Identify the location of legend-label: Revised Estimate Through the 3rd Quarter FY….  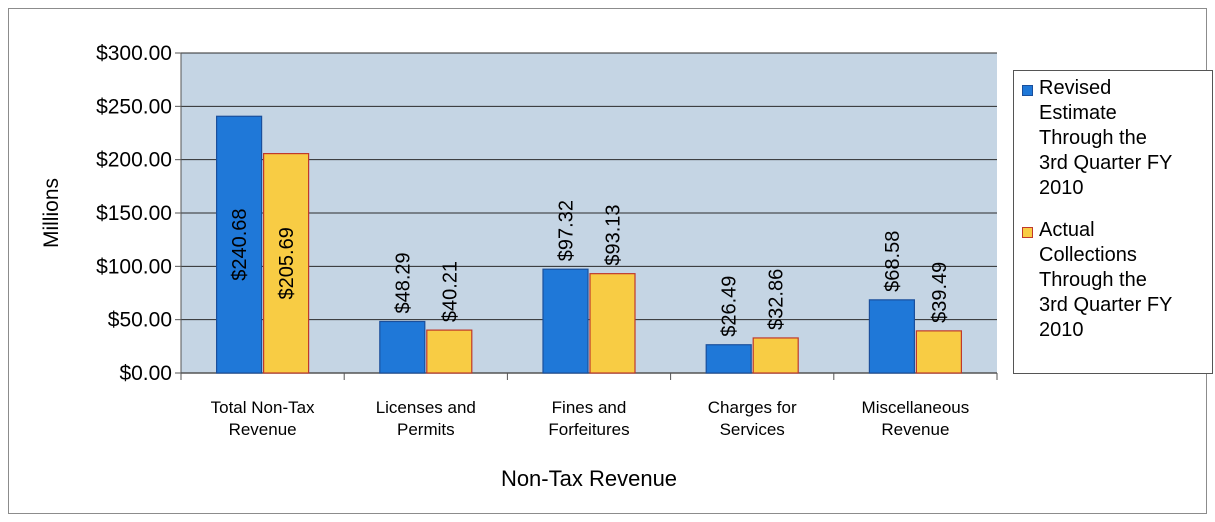
(1105, 138).